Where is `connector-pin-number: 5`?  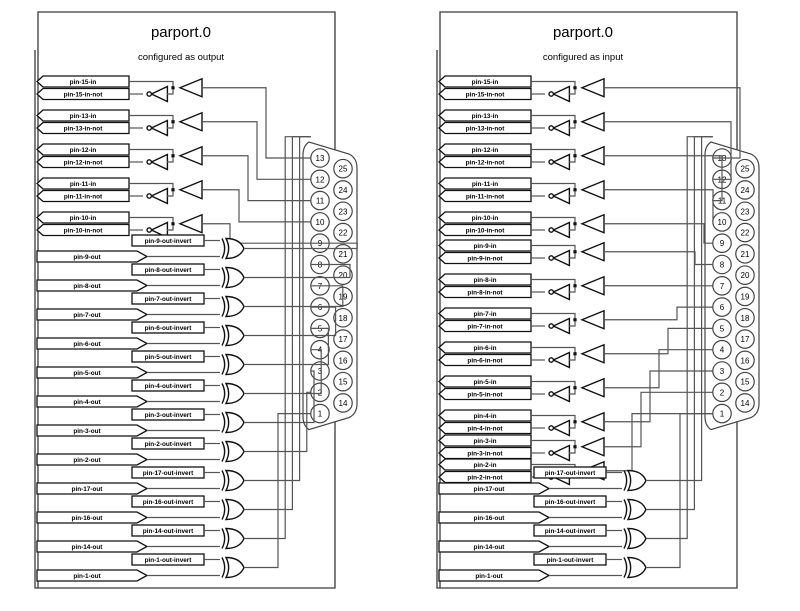
connector-pin-number: 5 is located at coordinates (722, 328).